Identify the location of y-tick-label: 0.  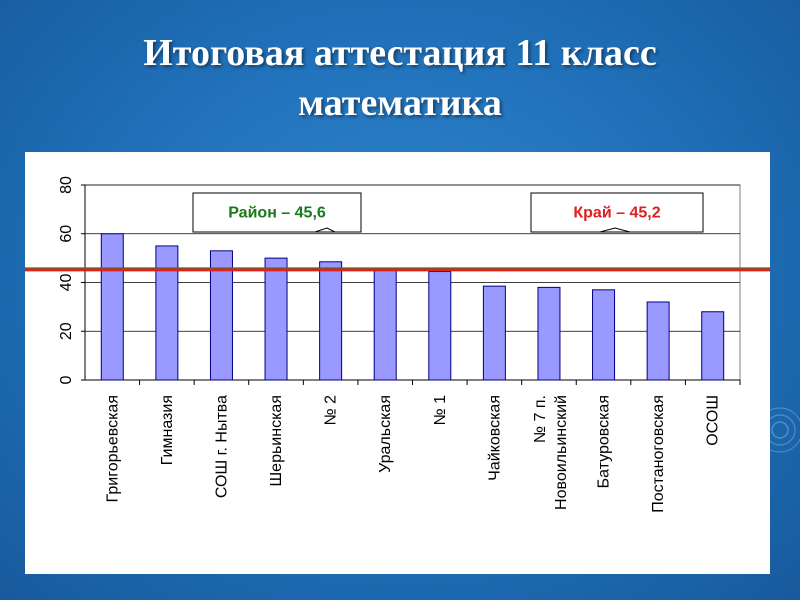
(66, 379).